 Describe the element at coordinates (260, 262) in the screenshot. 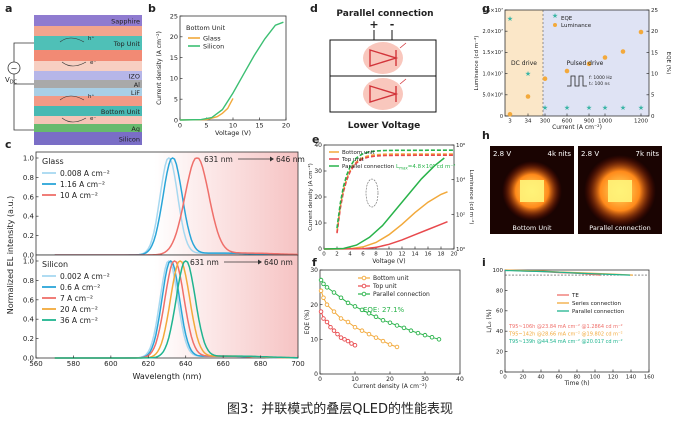

I see `panel-c-shift-arrowhead` at that location.